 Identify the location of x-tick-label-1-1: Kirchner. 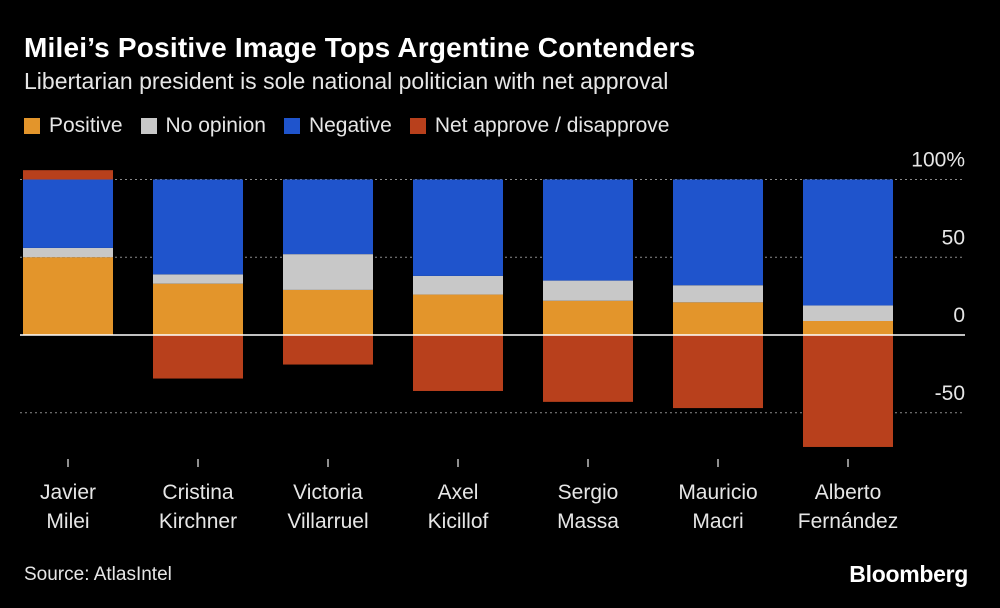
(198, 521).